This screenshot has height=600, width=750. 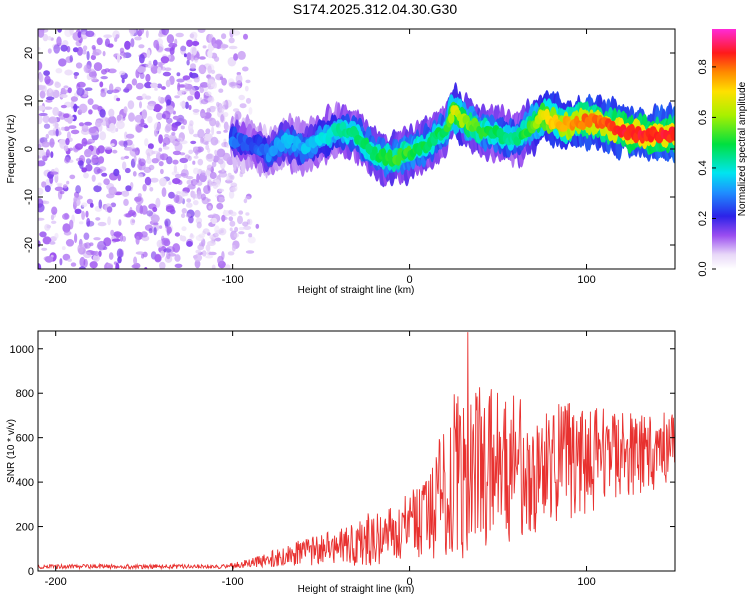 I want to click on spectrogram-x-tick-label: 0, so click(x=410, y=280).